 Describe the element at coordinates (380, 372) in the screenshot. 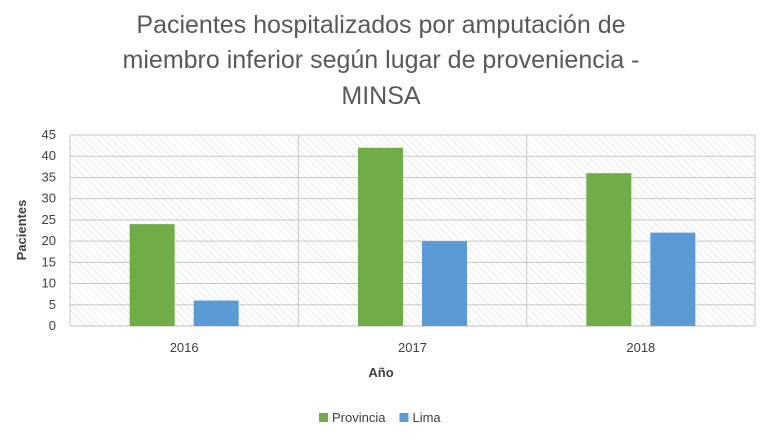

I see `x-axis-title: Año` at that location.